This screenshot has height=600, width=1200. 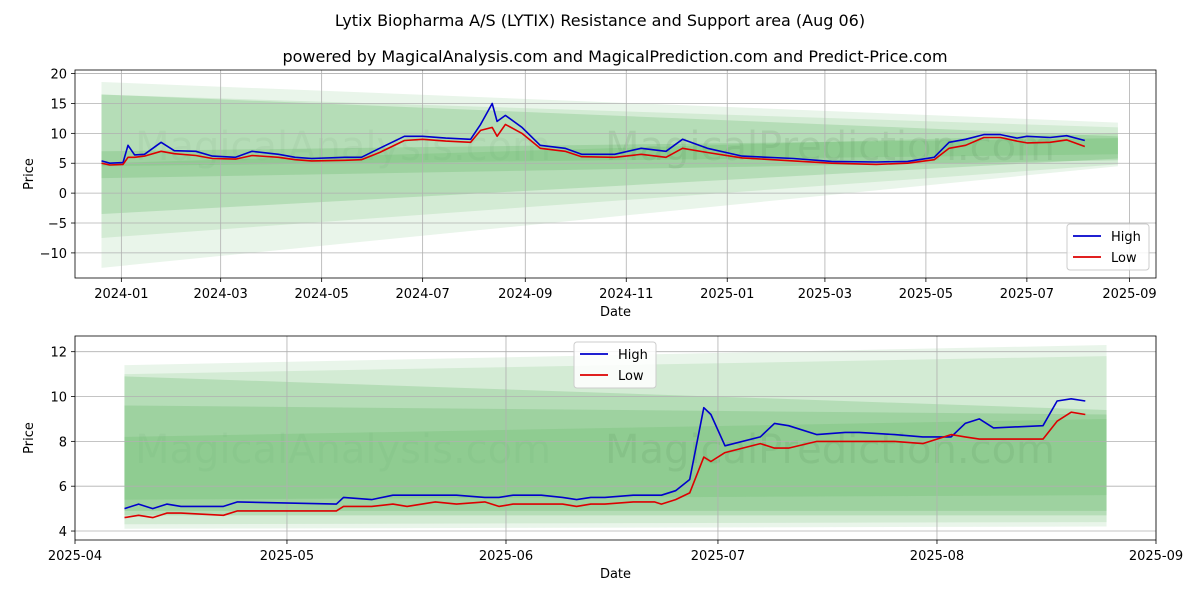 I want to click on series-group, so click(x=593, y=134).